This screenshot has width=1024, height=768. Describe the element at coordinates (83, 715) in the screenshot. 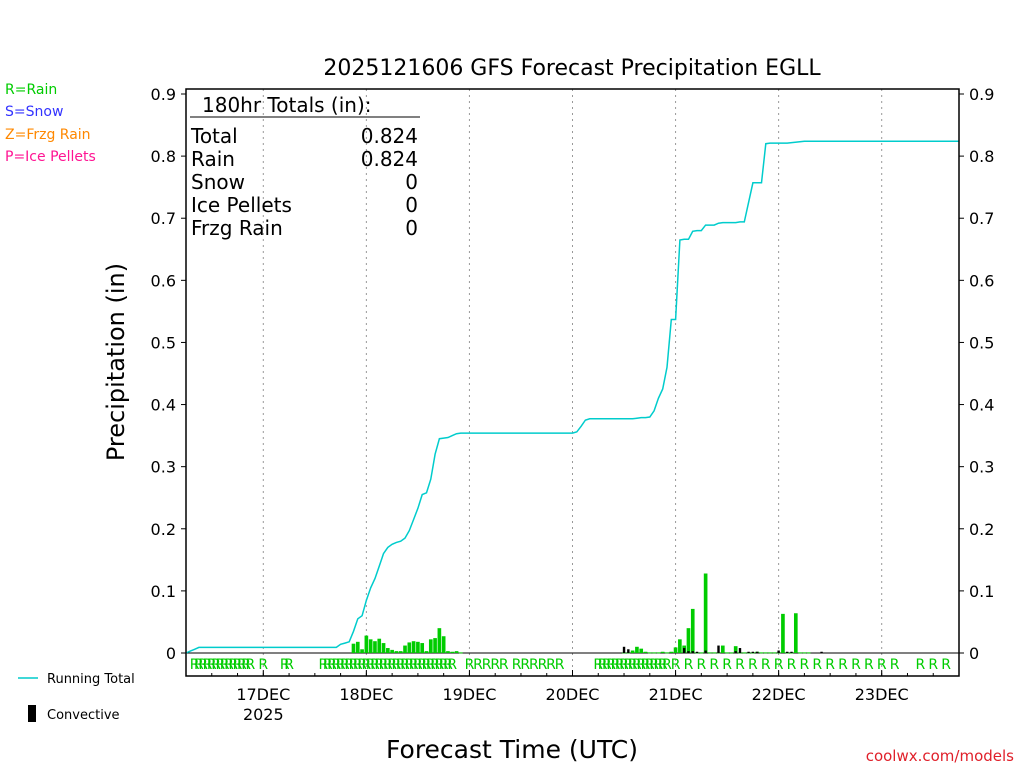

I see `legend-convective-label: Convective` at that location.